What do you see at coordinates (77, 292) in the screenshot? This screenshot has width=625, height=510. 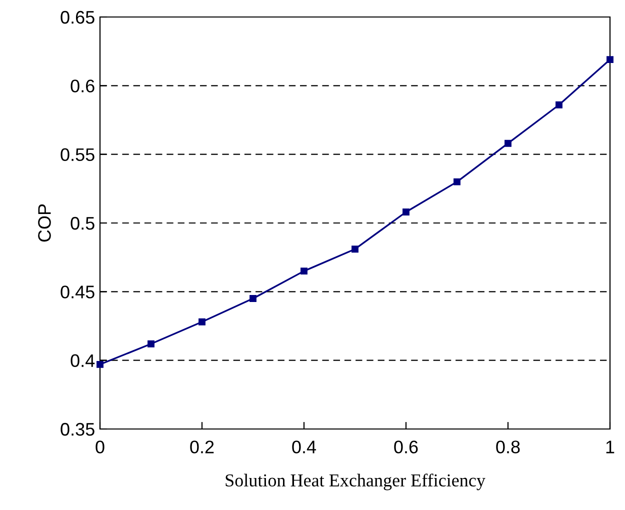 I see `y-tick-label: 0.45` at bounding box center [77, 292].